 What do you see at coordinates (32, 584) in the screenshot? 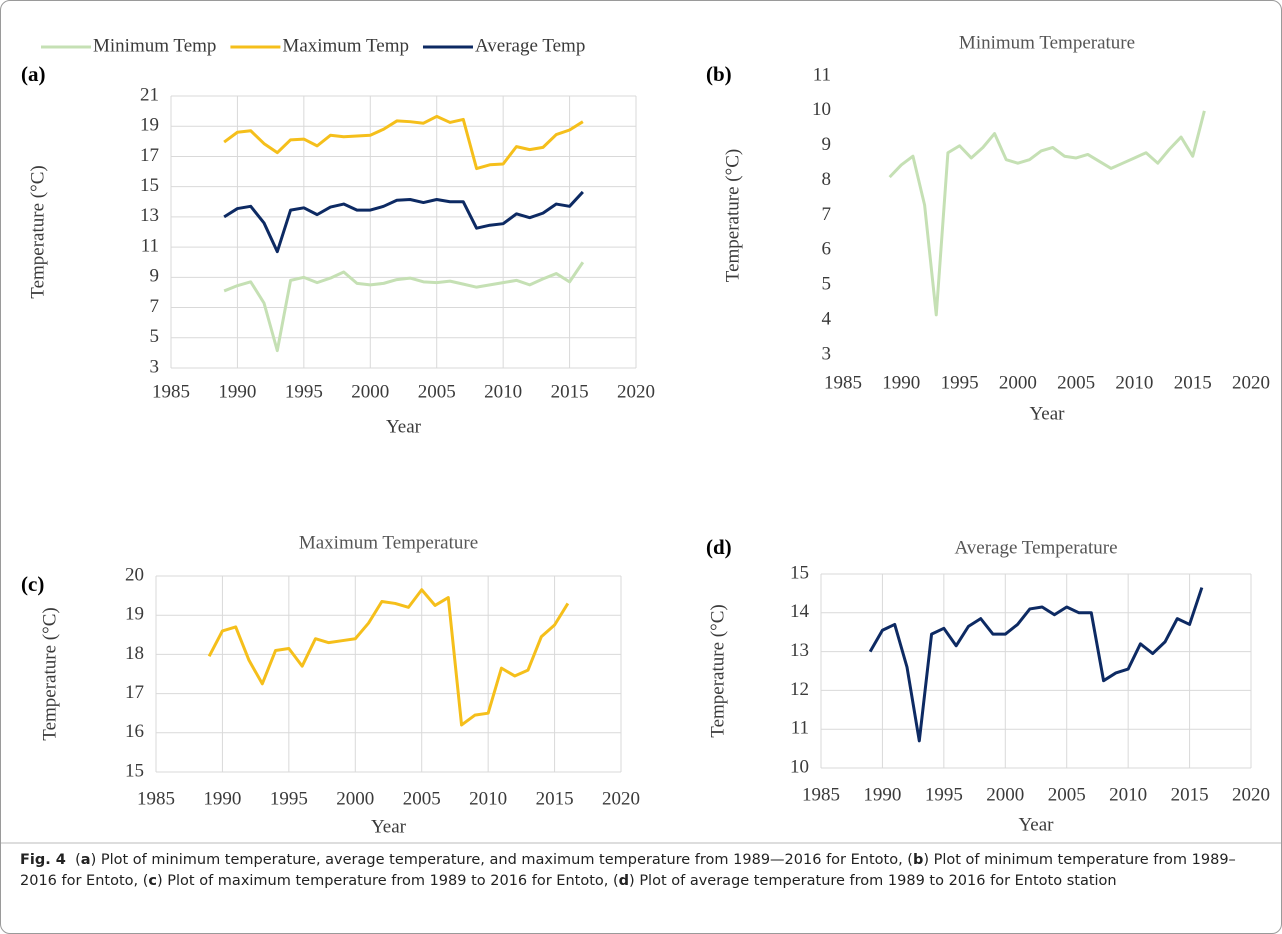
I see `panel-label: (c)` at bounding box center [32, 584].